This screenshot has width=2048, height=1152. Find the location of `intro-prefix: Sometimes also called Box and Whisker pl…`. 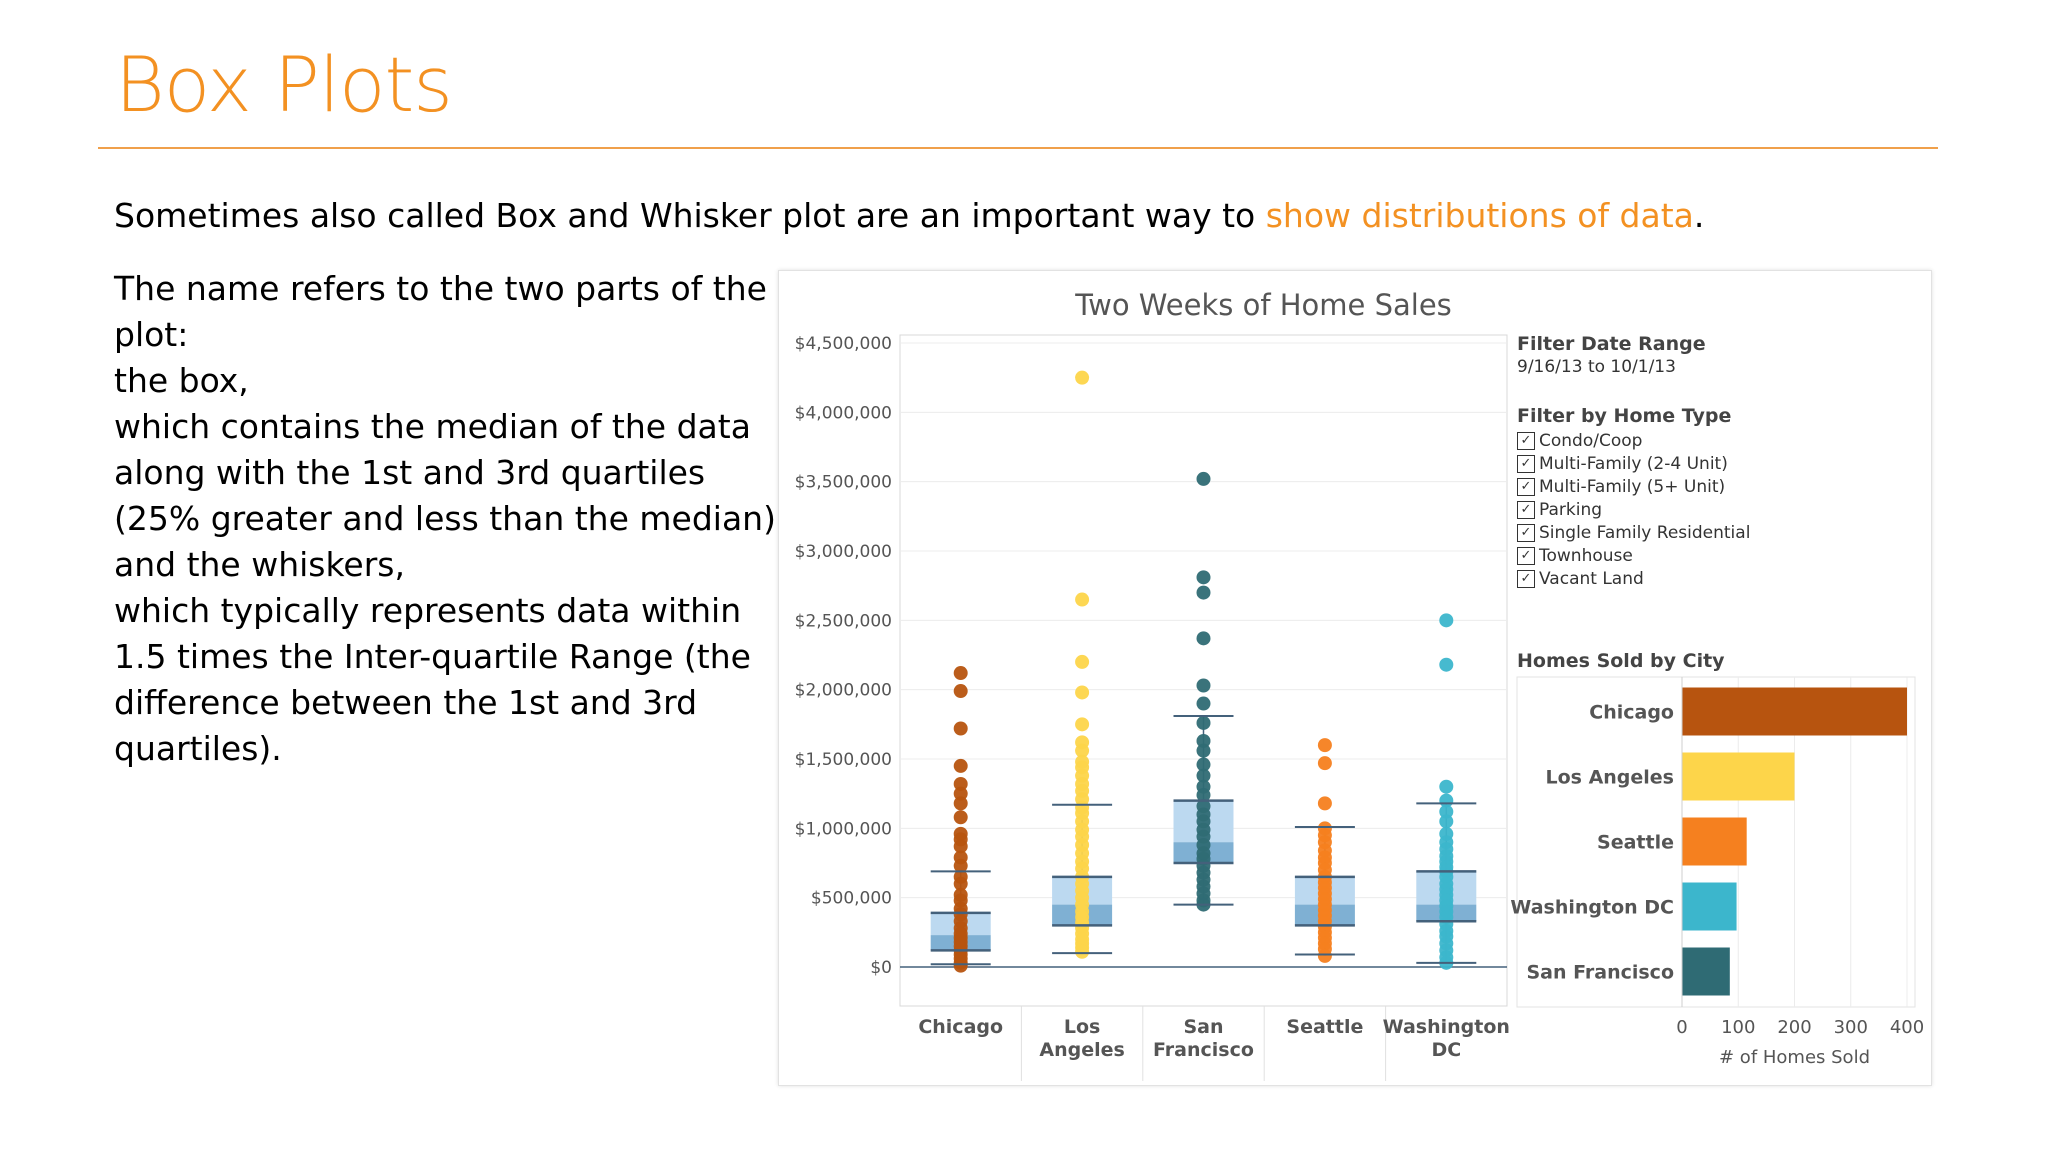

intro-prefix: Sometimes also called Box and Whisker pl… is located at coordinates (690, 215).